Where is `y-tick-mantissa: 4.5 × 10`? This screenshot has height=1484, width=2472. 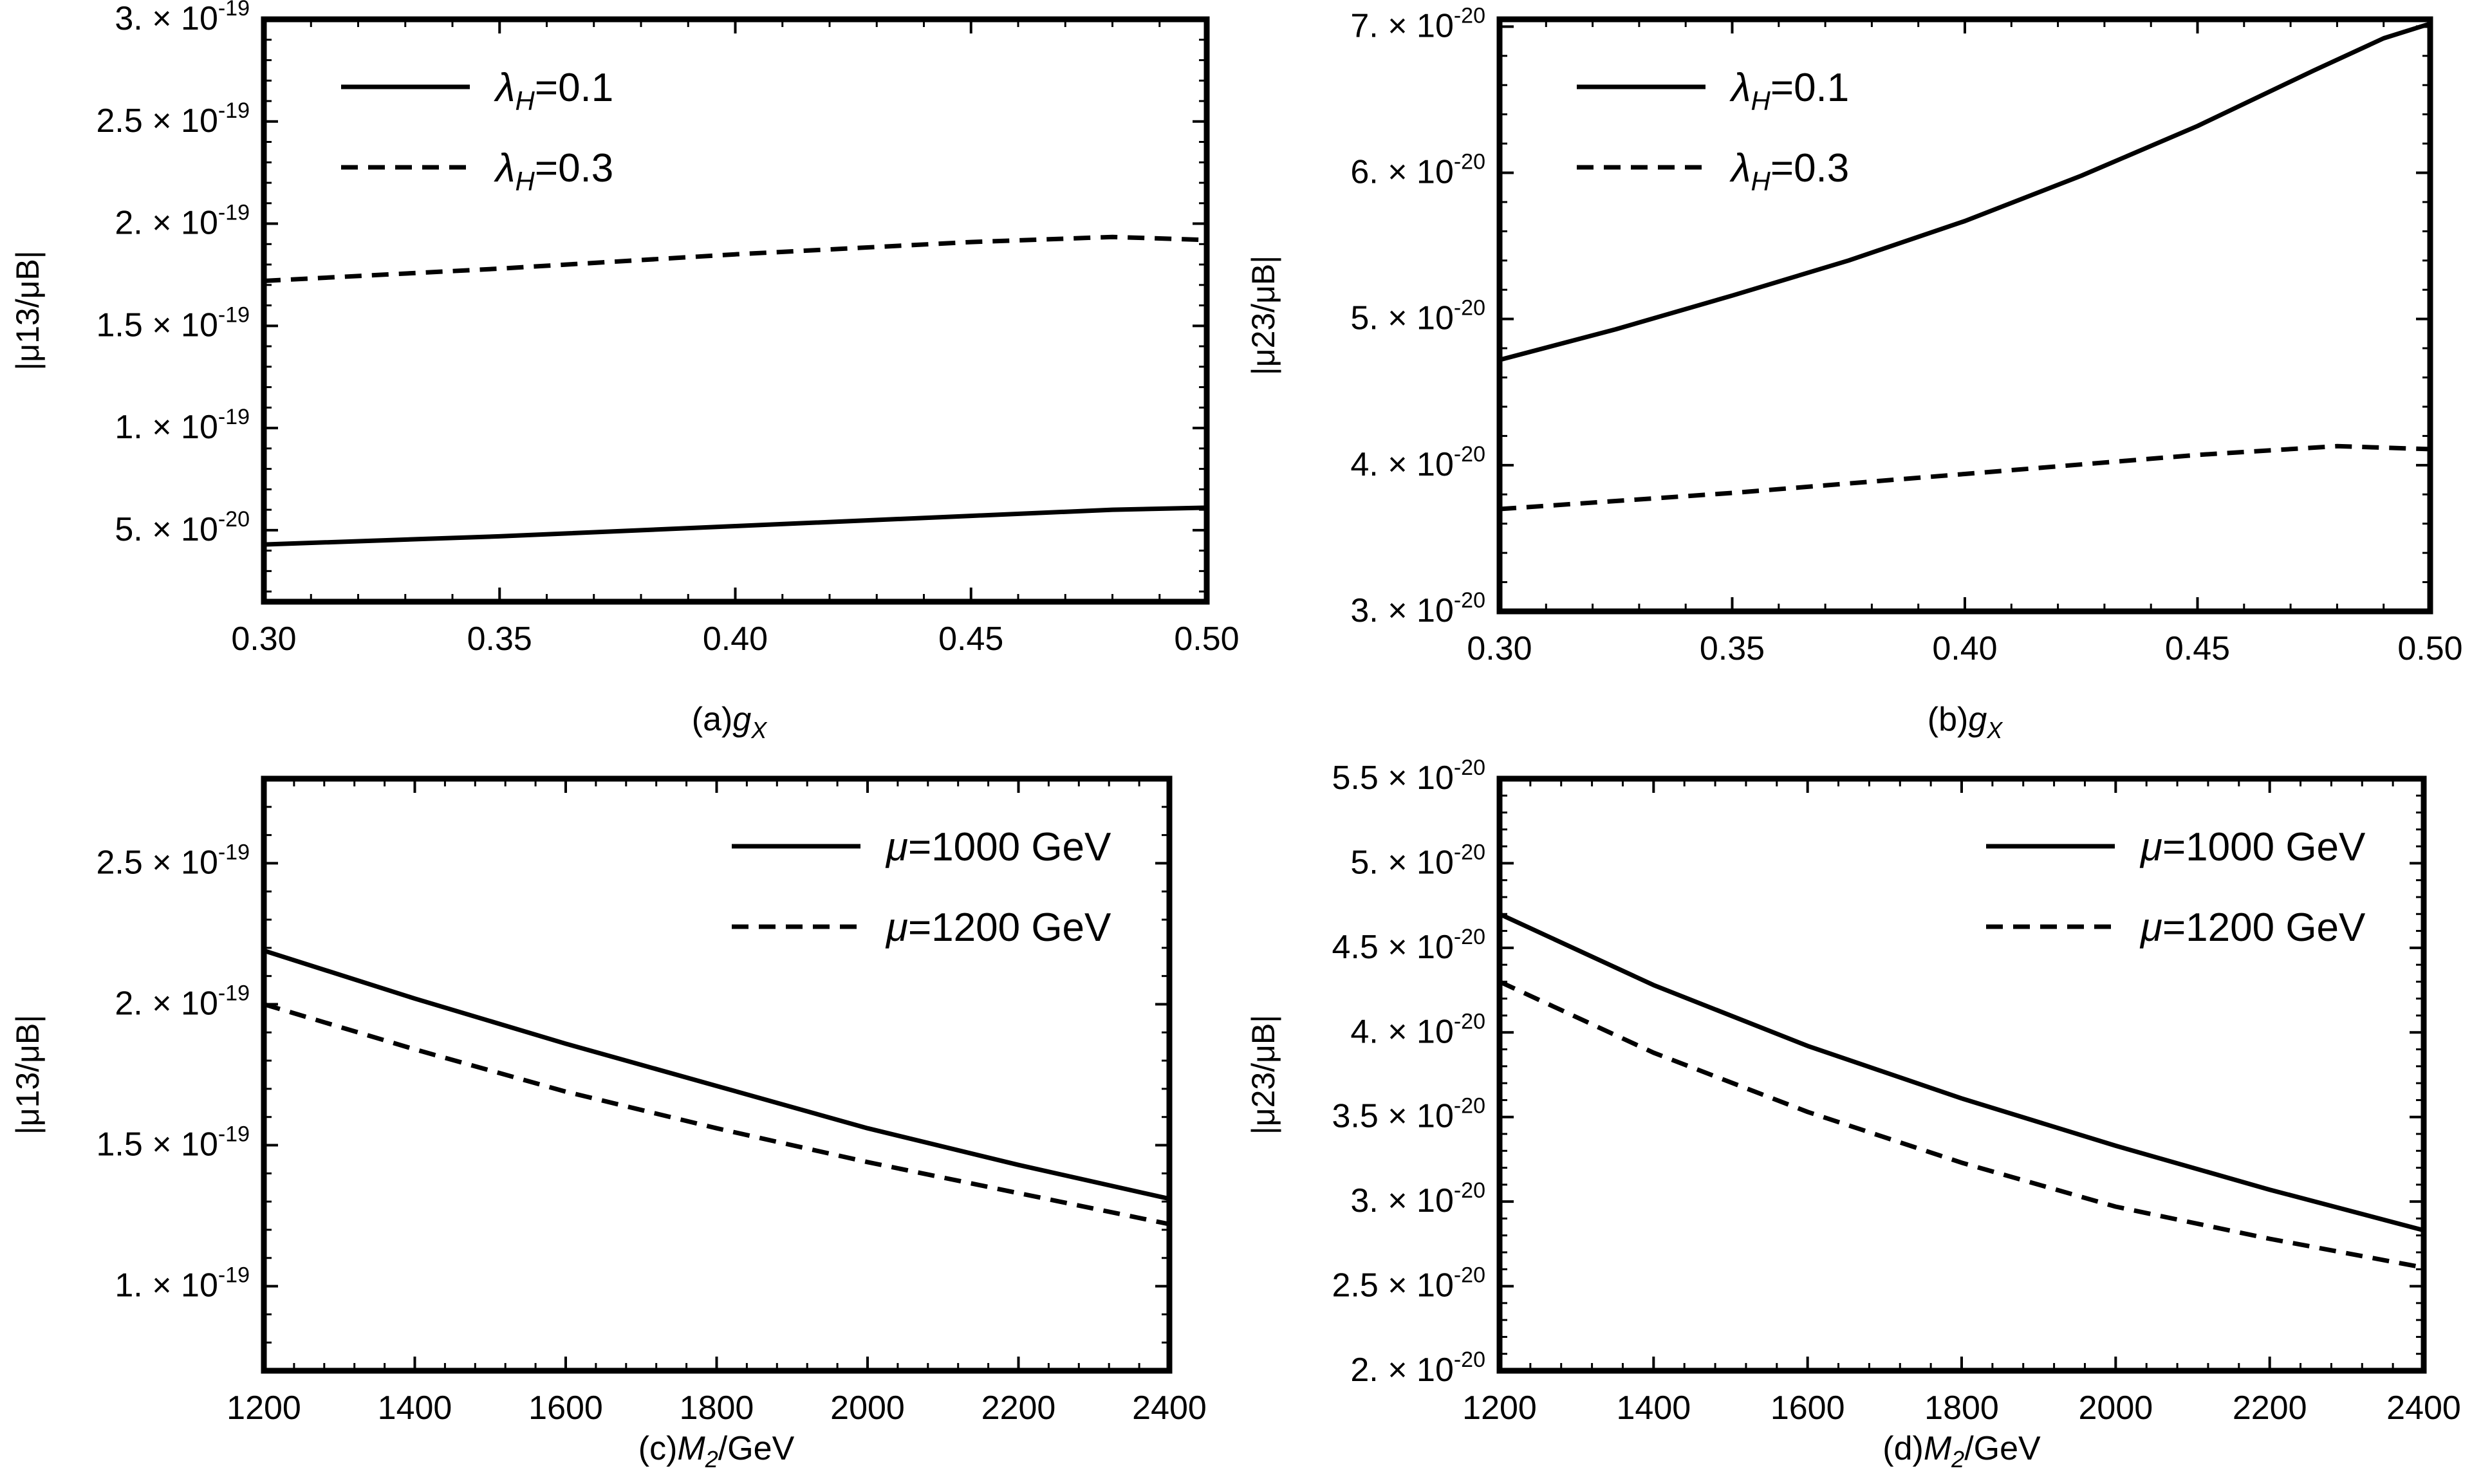 y-tick-mantissa: 4.5 × 10 is located at coordinates (1392, 947).